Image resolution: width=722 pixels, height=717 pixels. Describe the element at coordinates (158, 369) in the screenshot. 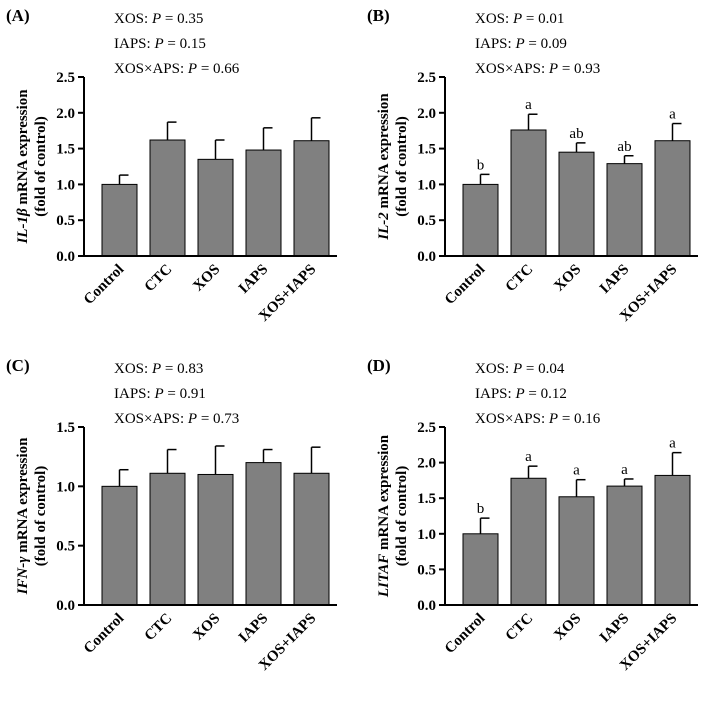

I see `stat-line: XOS: P = 0.83` at that location.